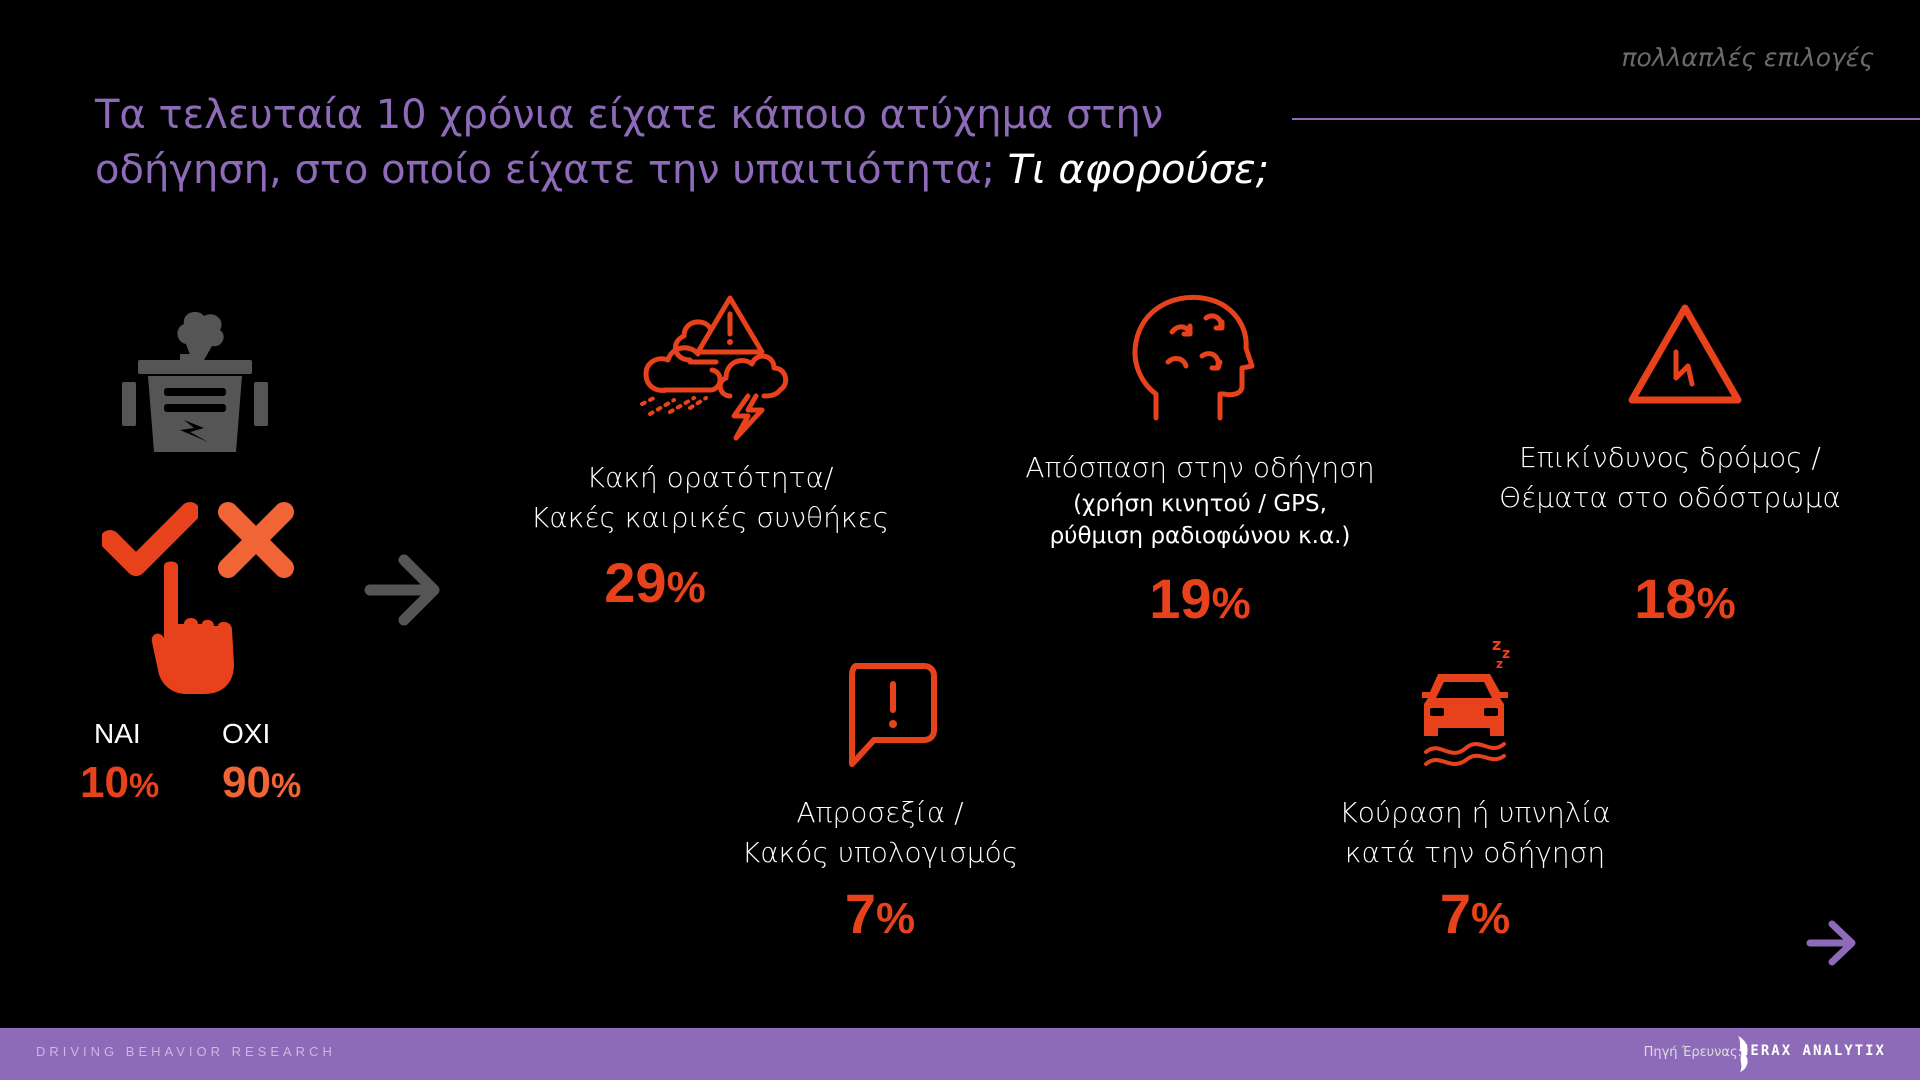  I want to click on category-value: 19%, so click(1200, 598).